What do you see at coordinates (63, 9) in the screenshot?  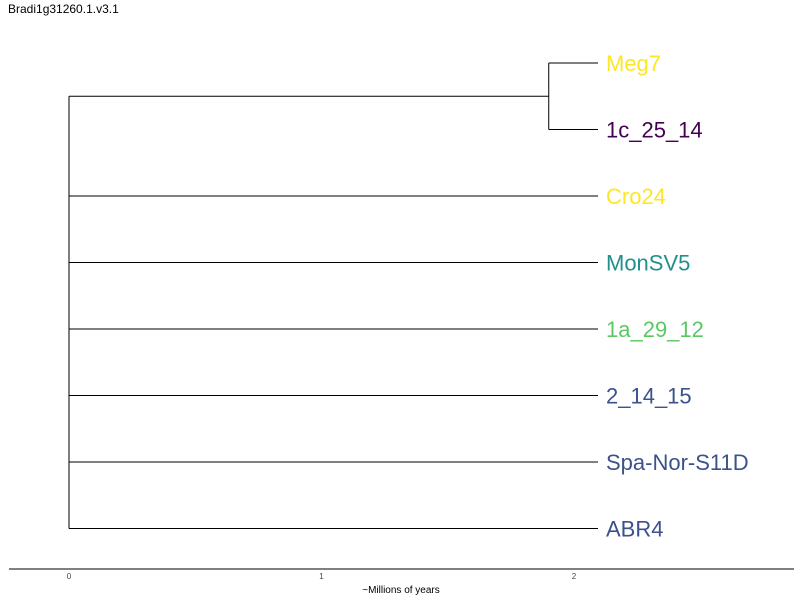 I see `figure-title: Bradi1g31260.1.v3.1` at bounding box center [63, 9].